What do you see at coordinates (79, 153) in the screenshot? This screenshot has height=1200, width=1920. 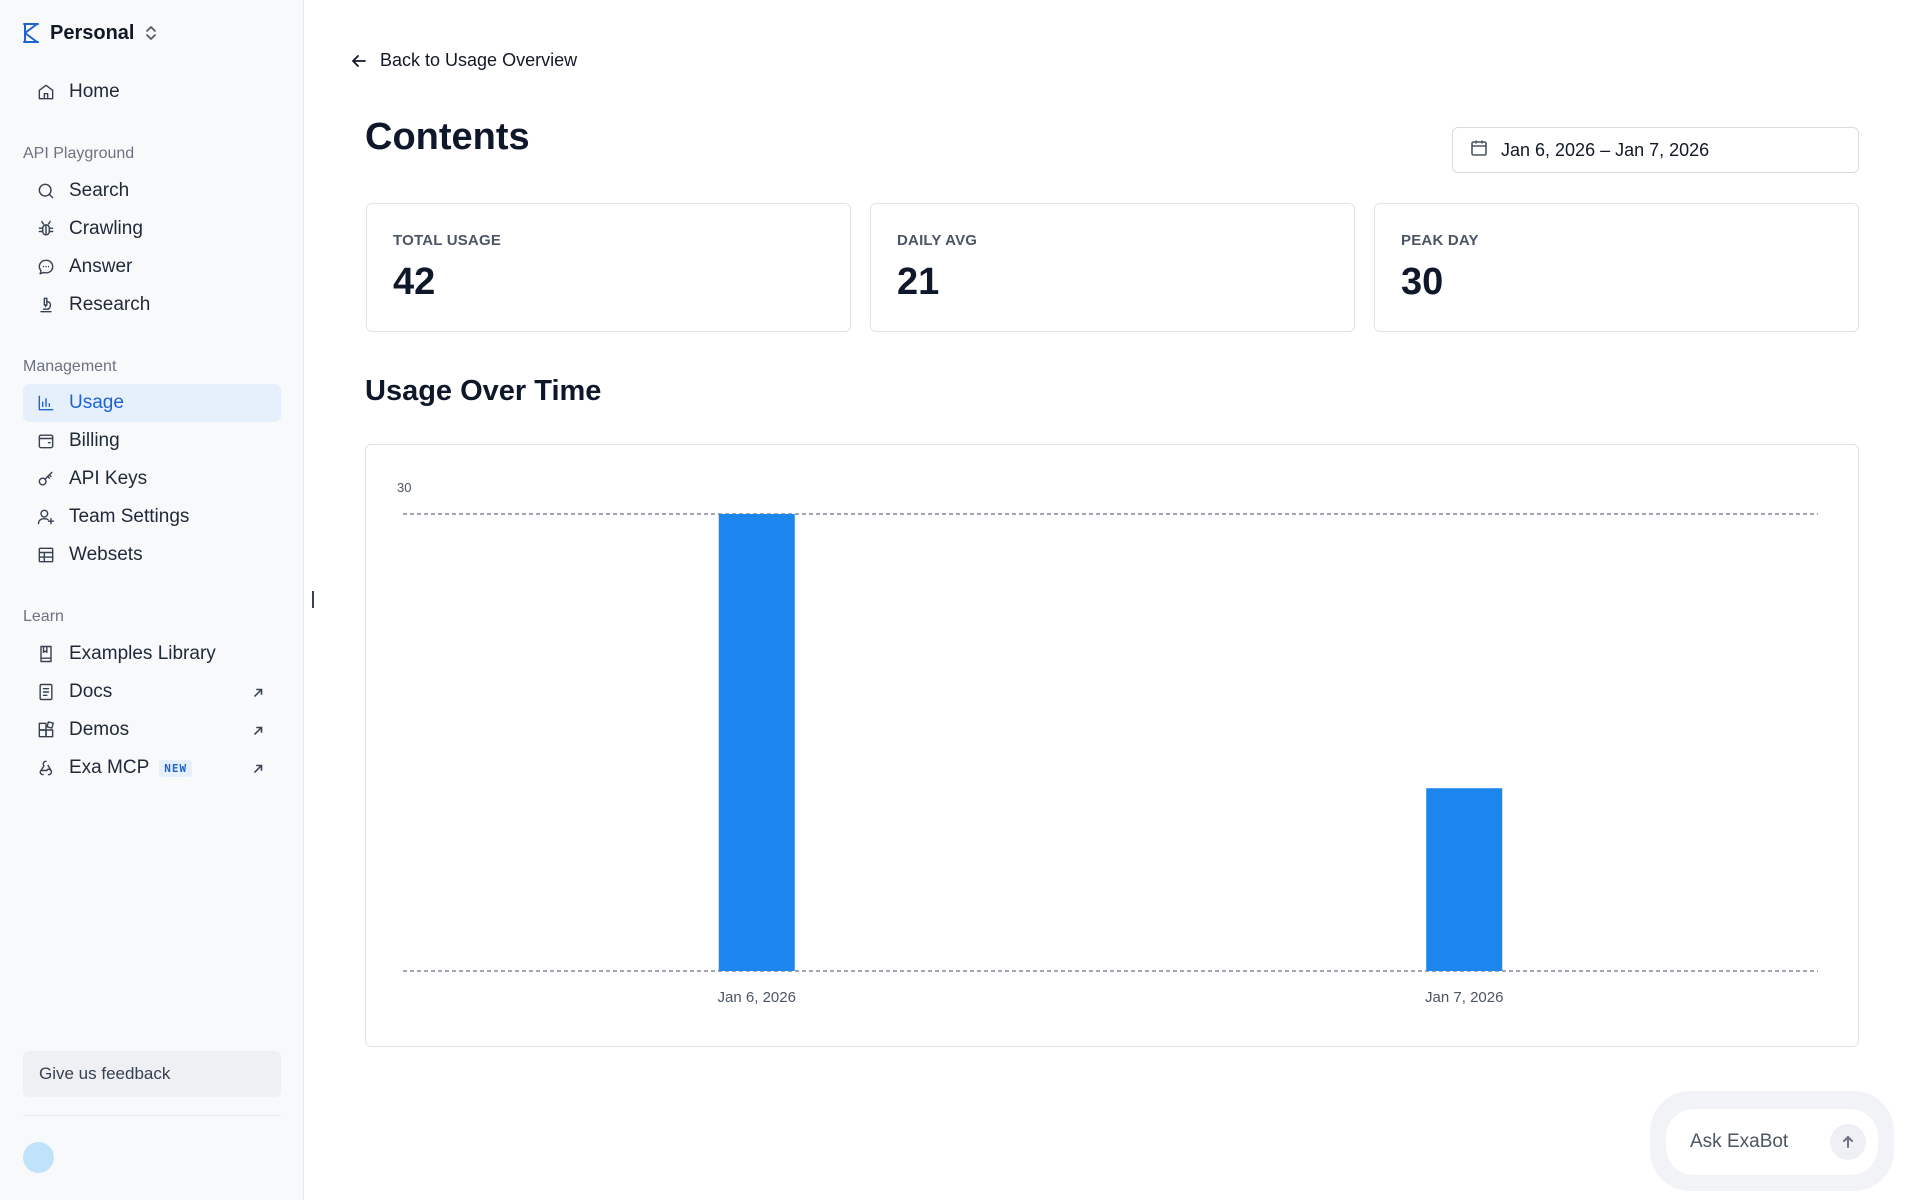 I see `section-title-api-playground: API Playground` at bounding box center [79, 153].